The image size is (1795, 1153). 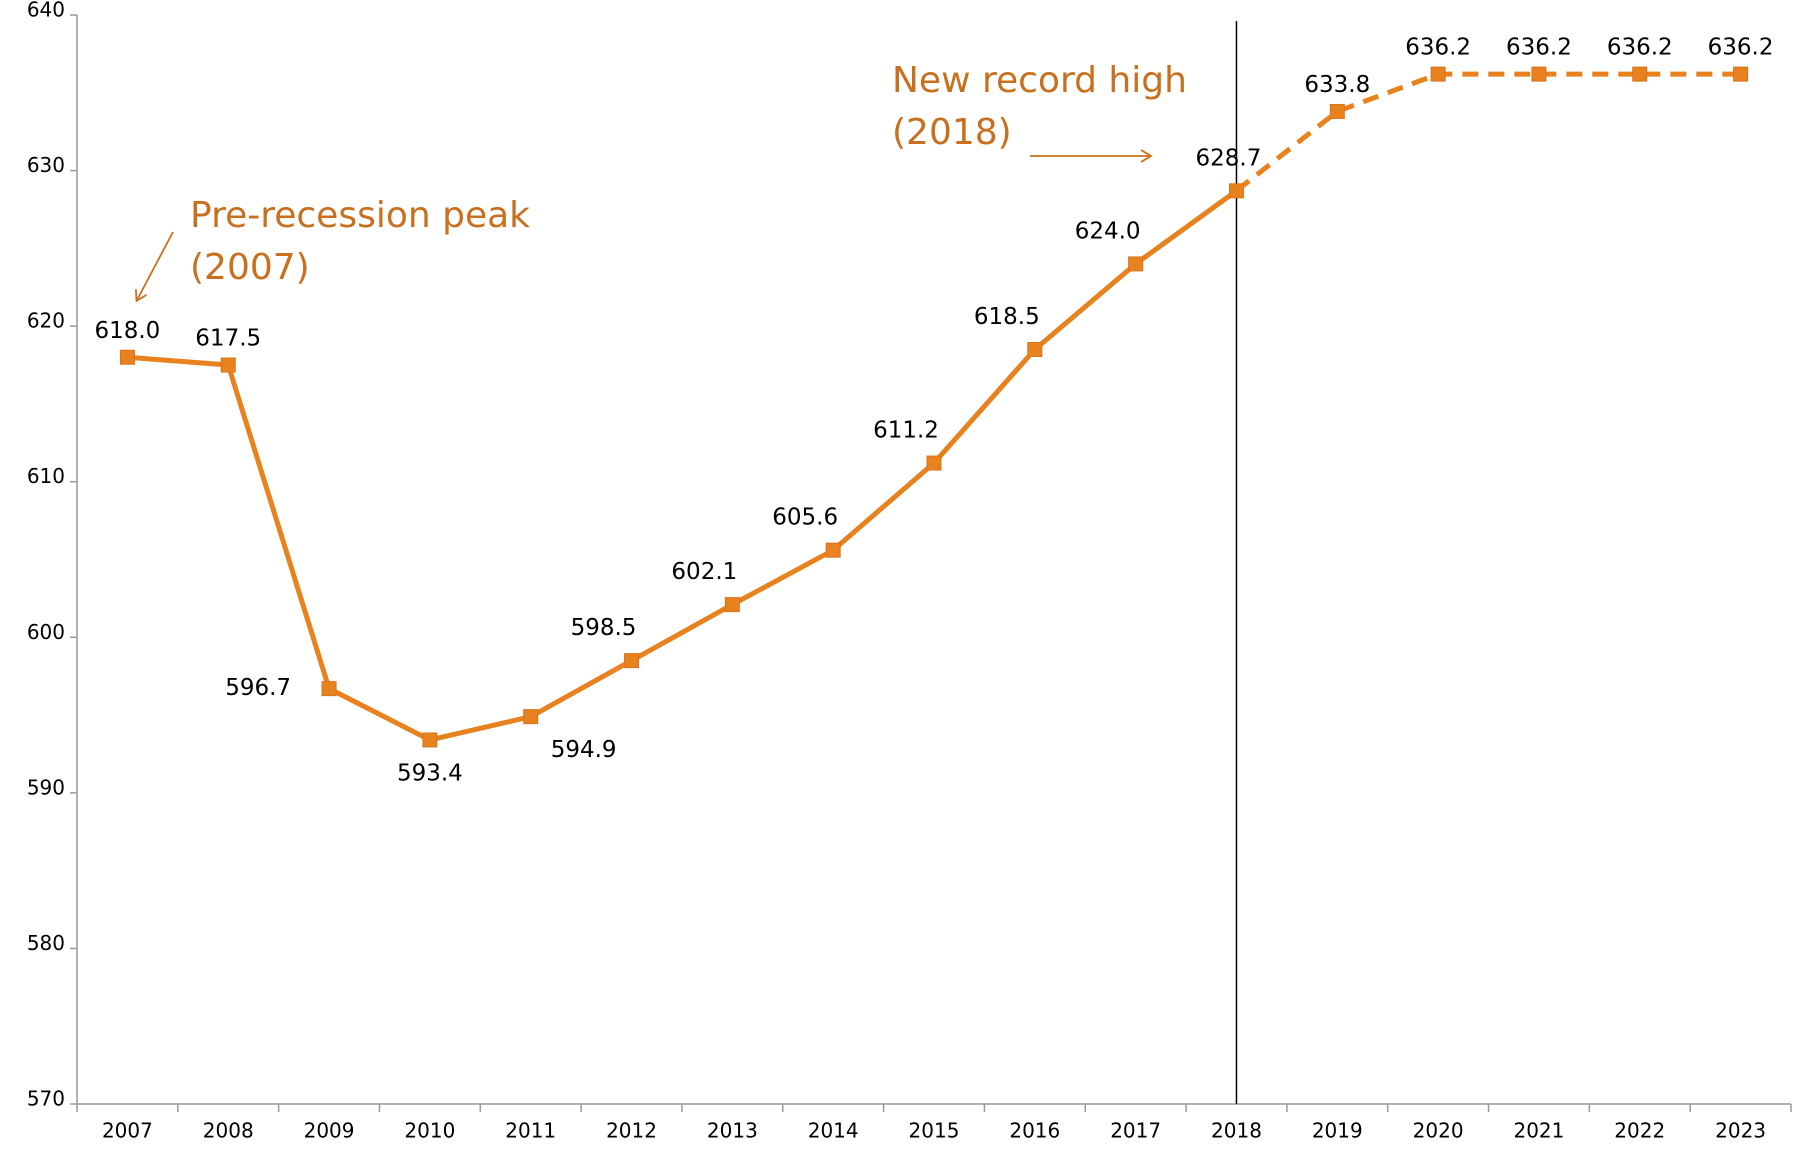 What do you see at coordinates (704, 572) in the screenshot?
I see `data-label: 602.1` at bounding box center [704, 572].